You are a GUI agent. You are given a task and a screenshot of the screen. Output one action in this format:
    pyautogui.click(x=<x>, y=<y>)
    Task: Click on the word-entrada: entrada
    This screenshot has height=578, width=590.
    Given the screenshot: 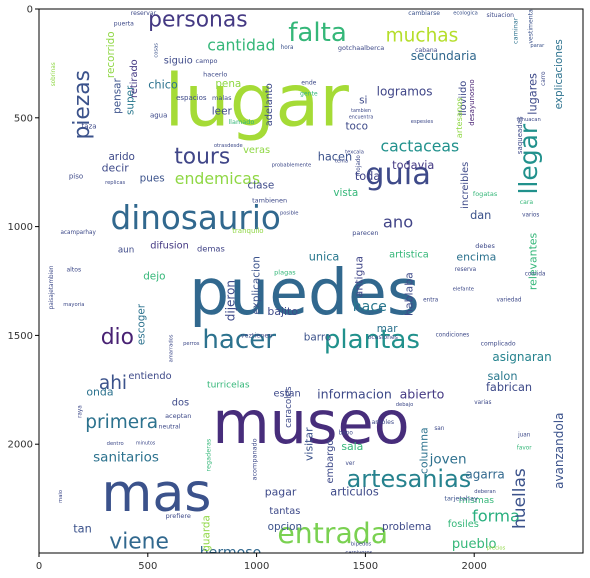 What is the action you would take?
    pyautogui.click(x=332, y=533)
    